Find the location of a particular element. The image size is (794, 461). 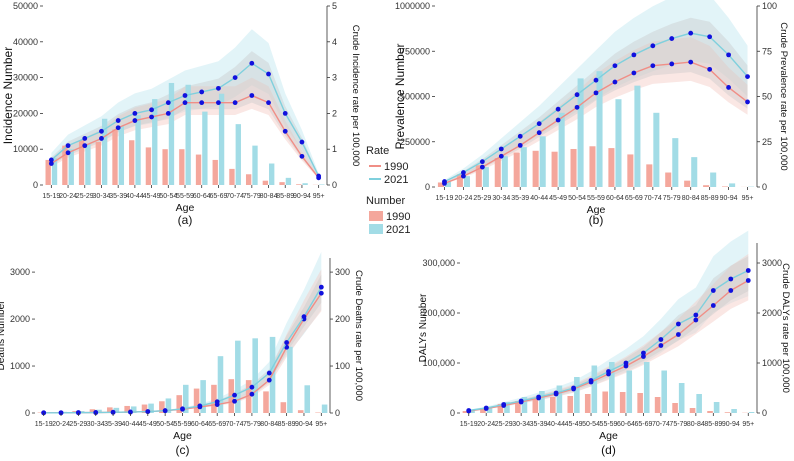

left-axis-tick-label: 50000 is located at coordinates (25, 6).